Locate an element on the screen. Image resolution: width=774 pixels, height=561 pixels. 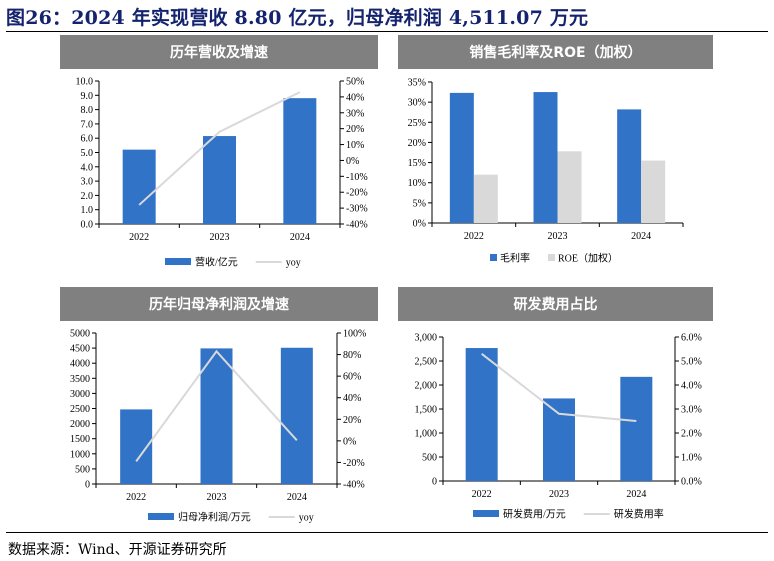
legend-label: 毛利率 is located at coordinates (515, 258).